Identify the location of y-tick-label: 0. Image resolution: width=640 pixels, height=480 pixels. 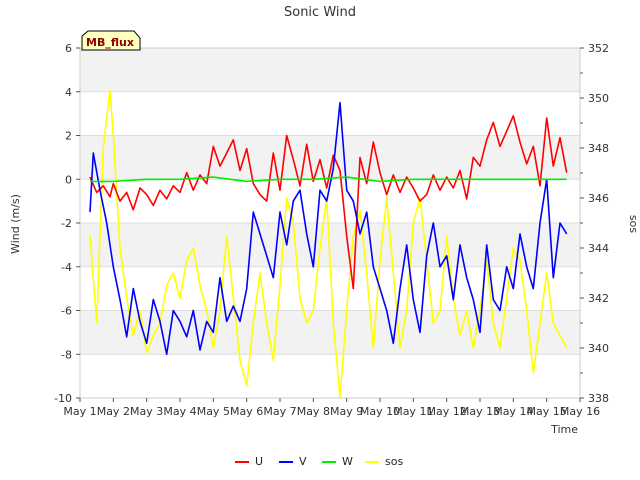
(68, 179).